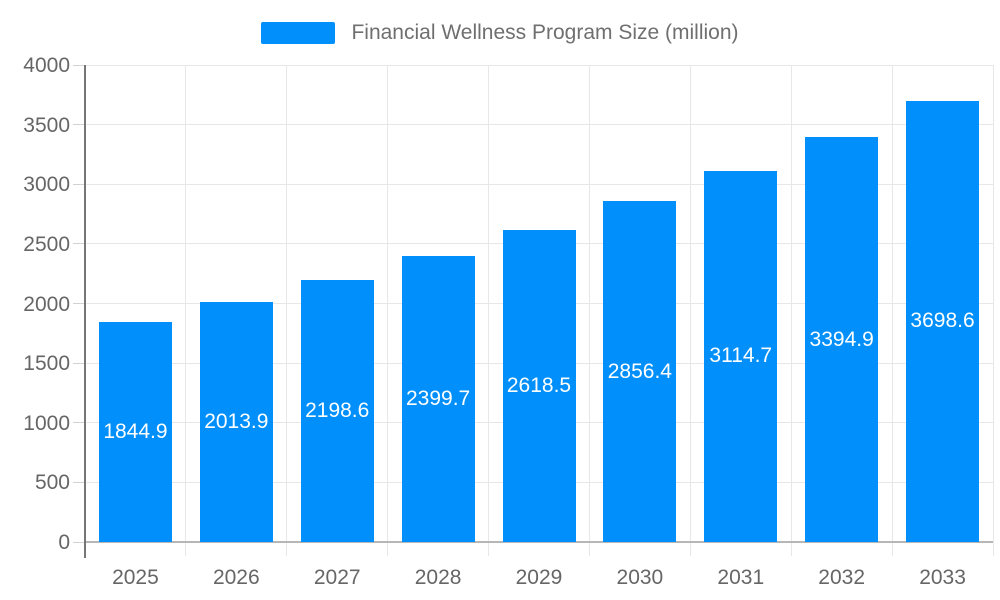 The image size is (1000, 600). I want to click on bar-value-label: 2013.9, so click(236, 421).